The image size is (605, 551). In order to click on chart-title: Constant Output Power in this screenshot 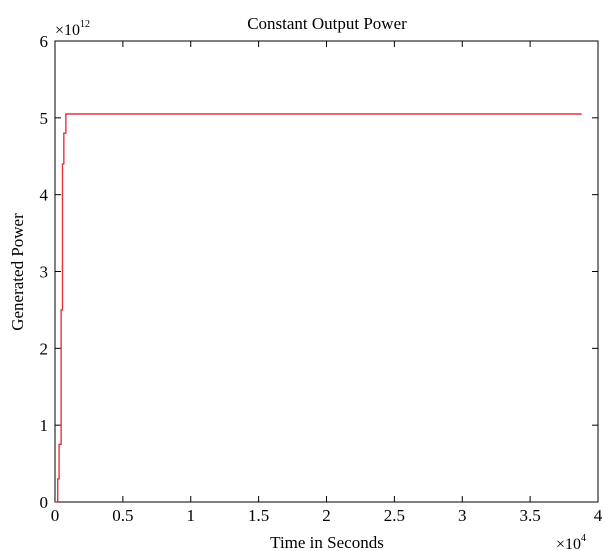, I will do `click(327, 23)`.